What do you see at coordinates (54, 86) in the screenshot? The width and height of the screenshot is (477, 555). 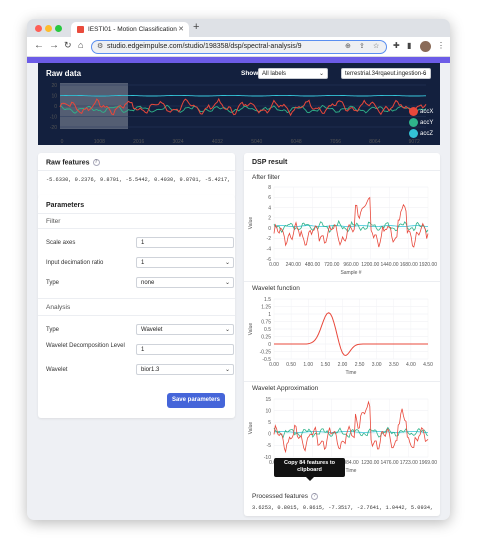 I see `y-tick-label: 20` at bounding box center [54, 86].